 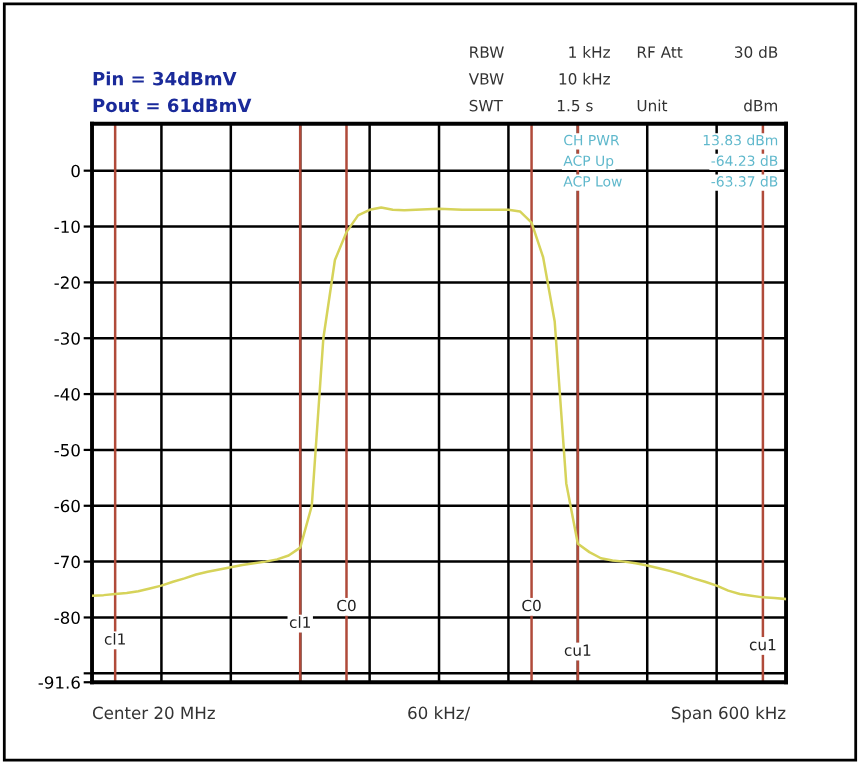 I want to click on y-tick-label: -91.6, so click(x=59, y=682).